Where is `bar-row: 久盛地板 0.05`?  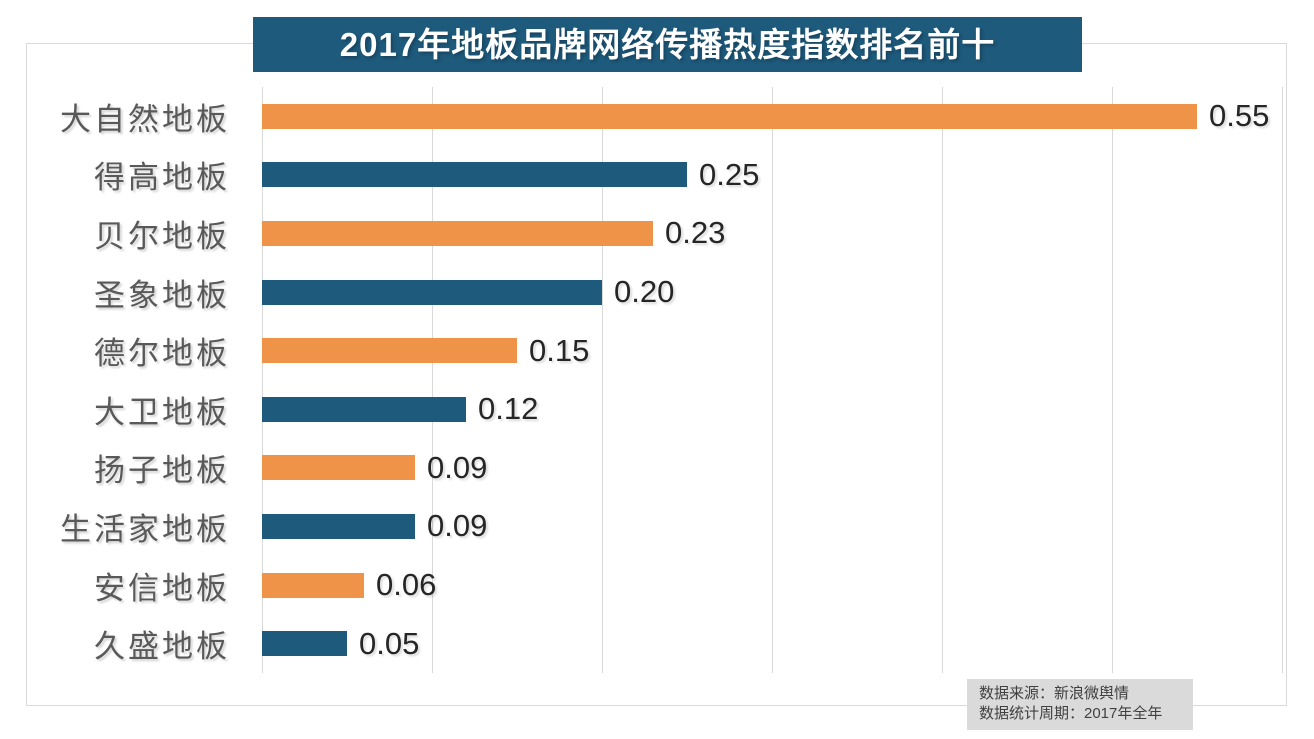
bar-row: 久盛地板 0.05 is located at coordinates (657, 643).